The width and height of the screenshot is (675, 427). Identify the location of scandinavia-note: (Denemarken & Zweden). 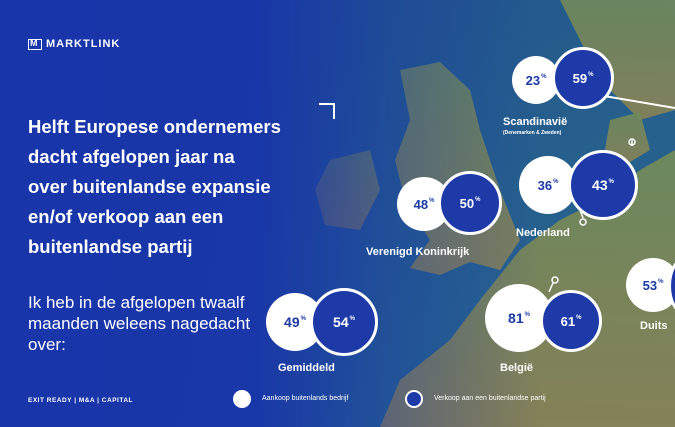
(532, 133).